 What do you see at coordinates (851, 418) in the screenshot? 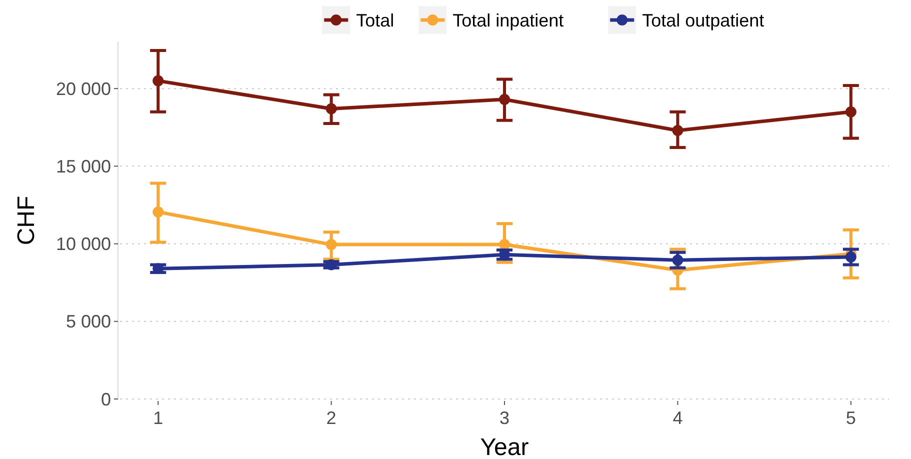
I see `x-tick-label: 5` at bounding box center [851, 418].